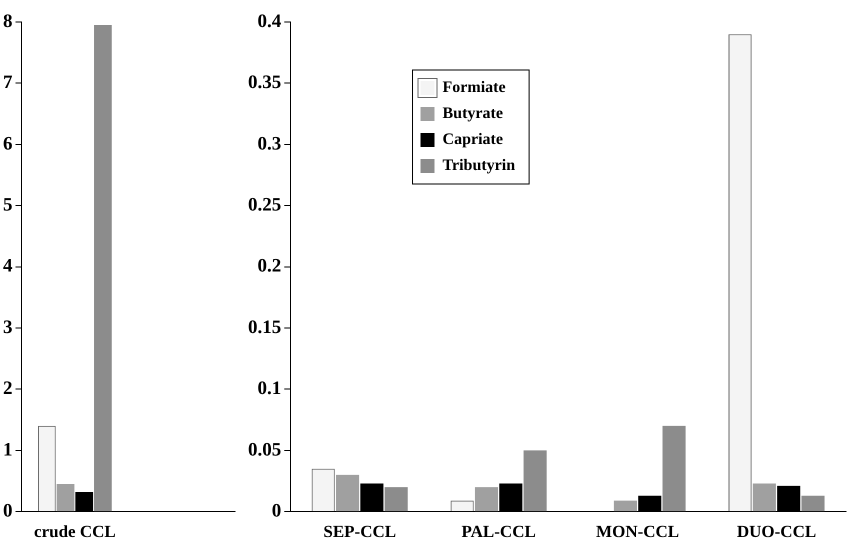  I want to click on y-tick-label: 7, so click(8, 83).